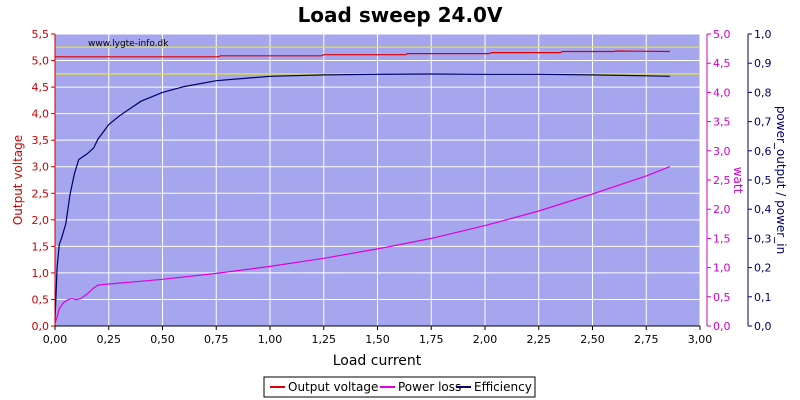 This screenshot has width=800, height=400. What do you see at coordinates (216, 339) in the screenshot?
I see `x-tick-label: 0,75` at bounding box center [216, 339].